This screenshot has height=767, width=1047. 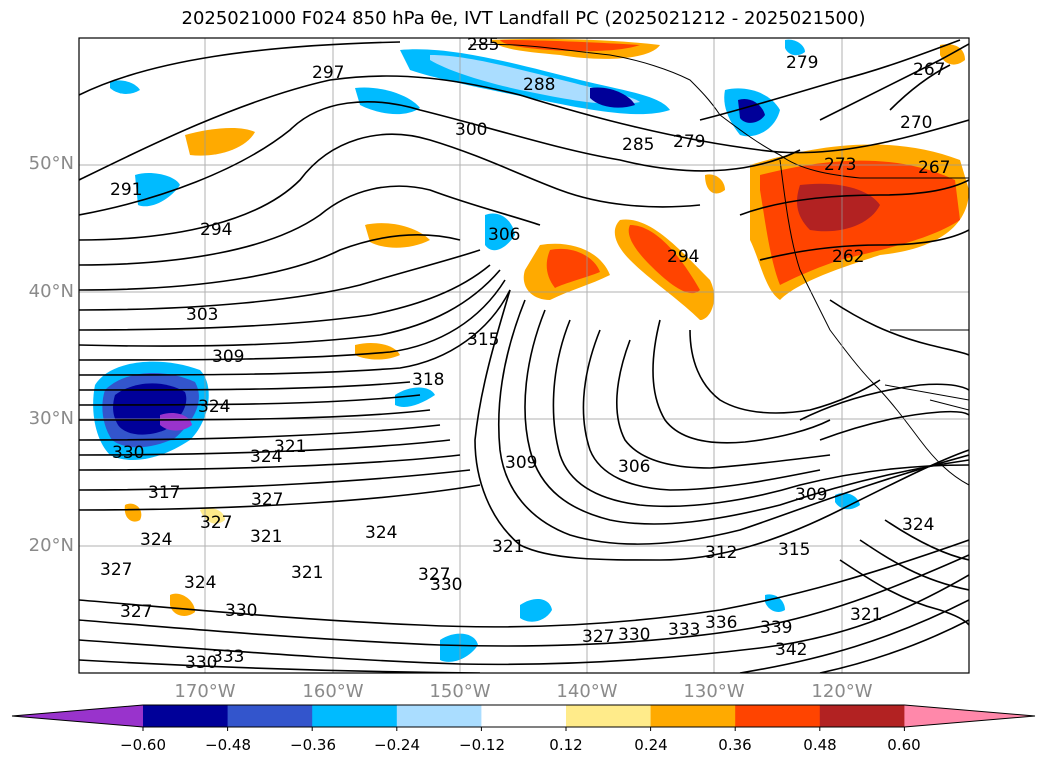 I want to click on contour-label: 312, so click(x=721, y=553).